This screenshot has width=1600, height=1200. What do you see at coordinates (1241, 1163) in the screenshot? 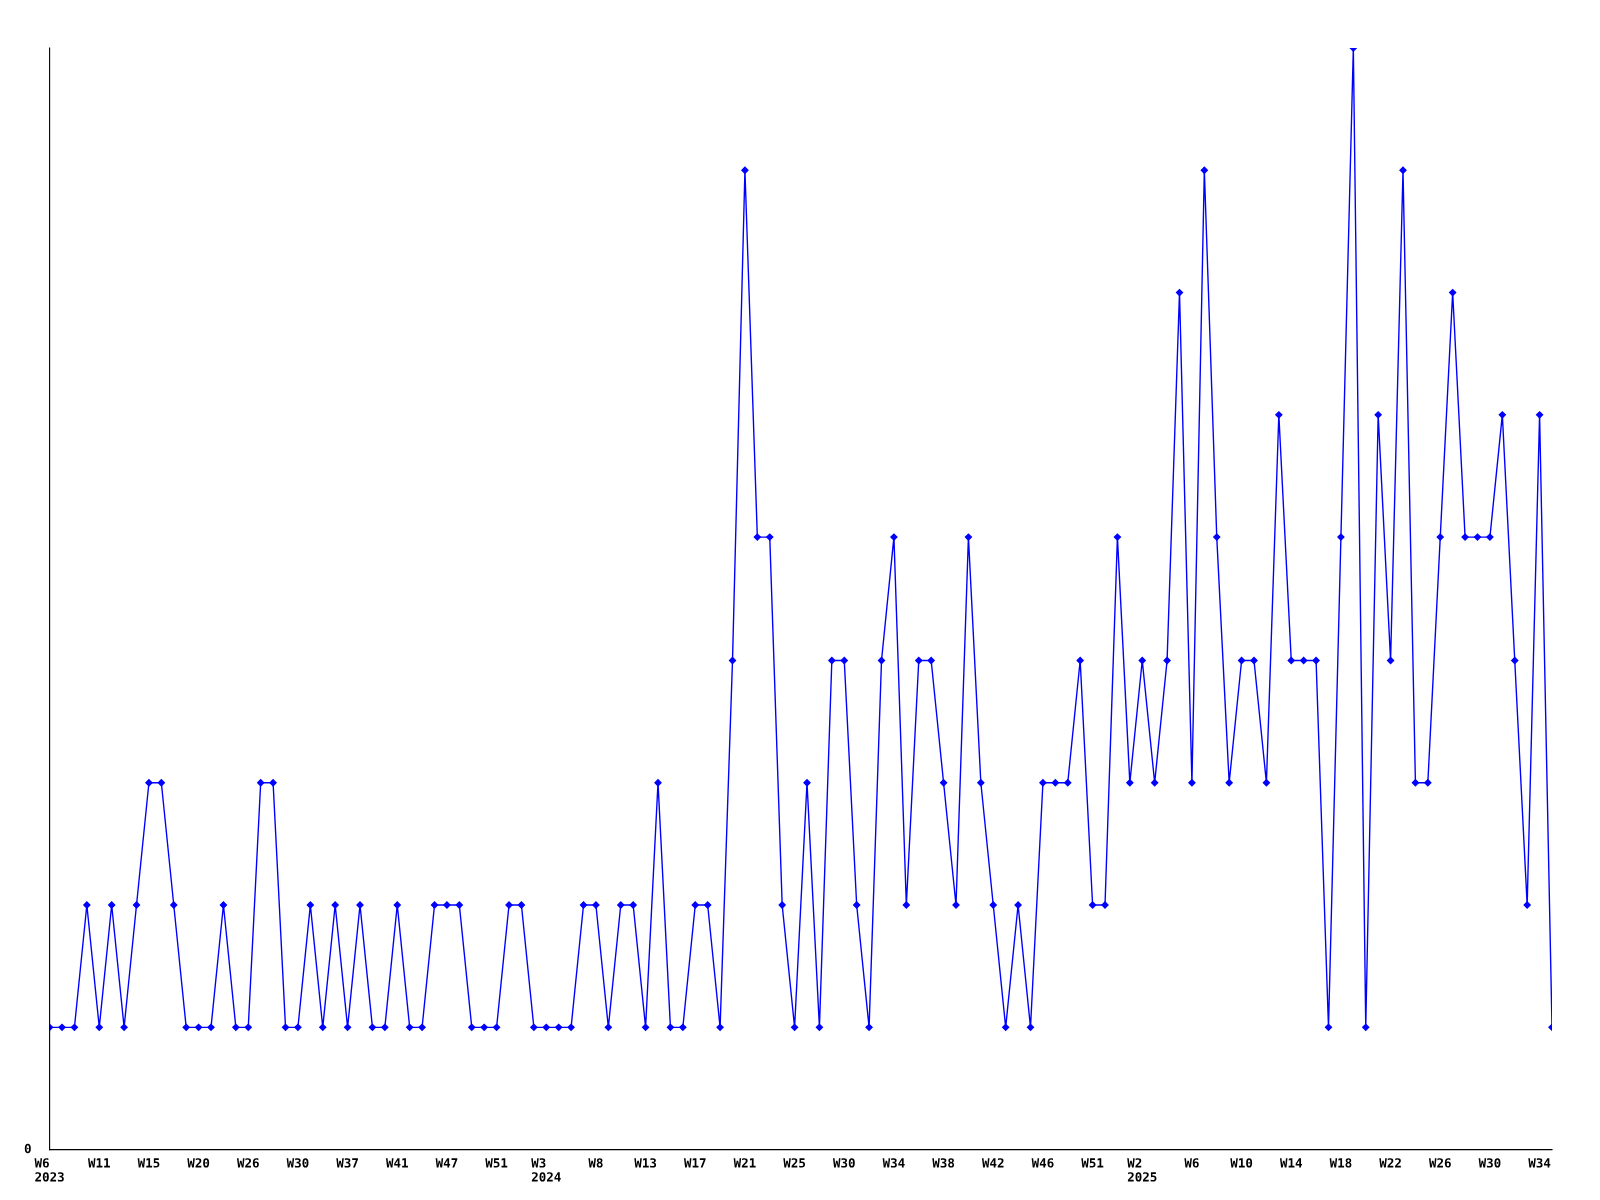
I see `x-tick-label: W10` at bounding box center [1241, 1163].